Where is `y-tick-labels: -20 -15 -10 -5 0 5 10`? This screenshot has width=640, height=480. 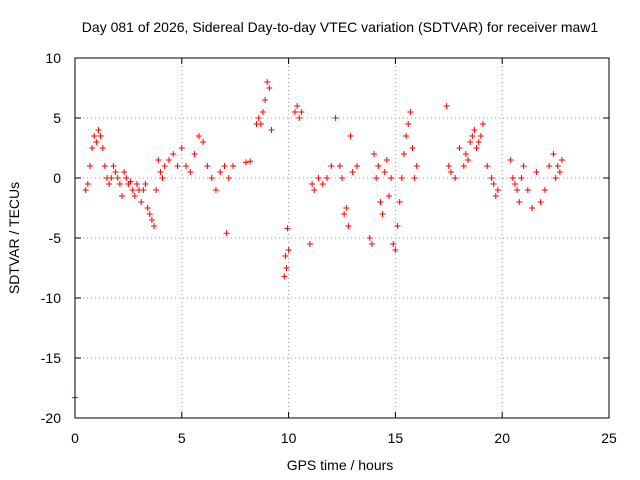
y-tick-labels: -20 -15 -10 -5 0 5 10 is located at coordinates (51, 238).